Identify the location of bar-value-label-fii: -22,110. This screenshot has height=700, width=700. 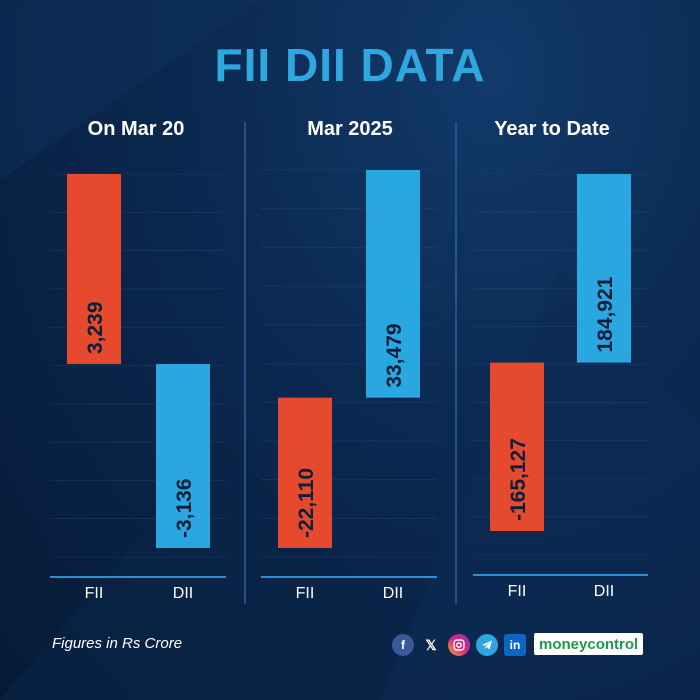
(306, 503).